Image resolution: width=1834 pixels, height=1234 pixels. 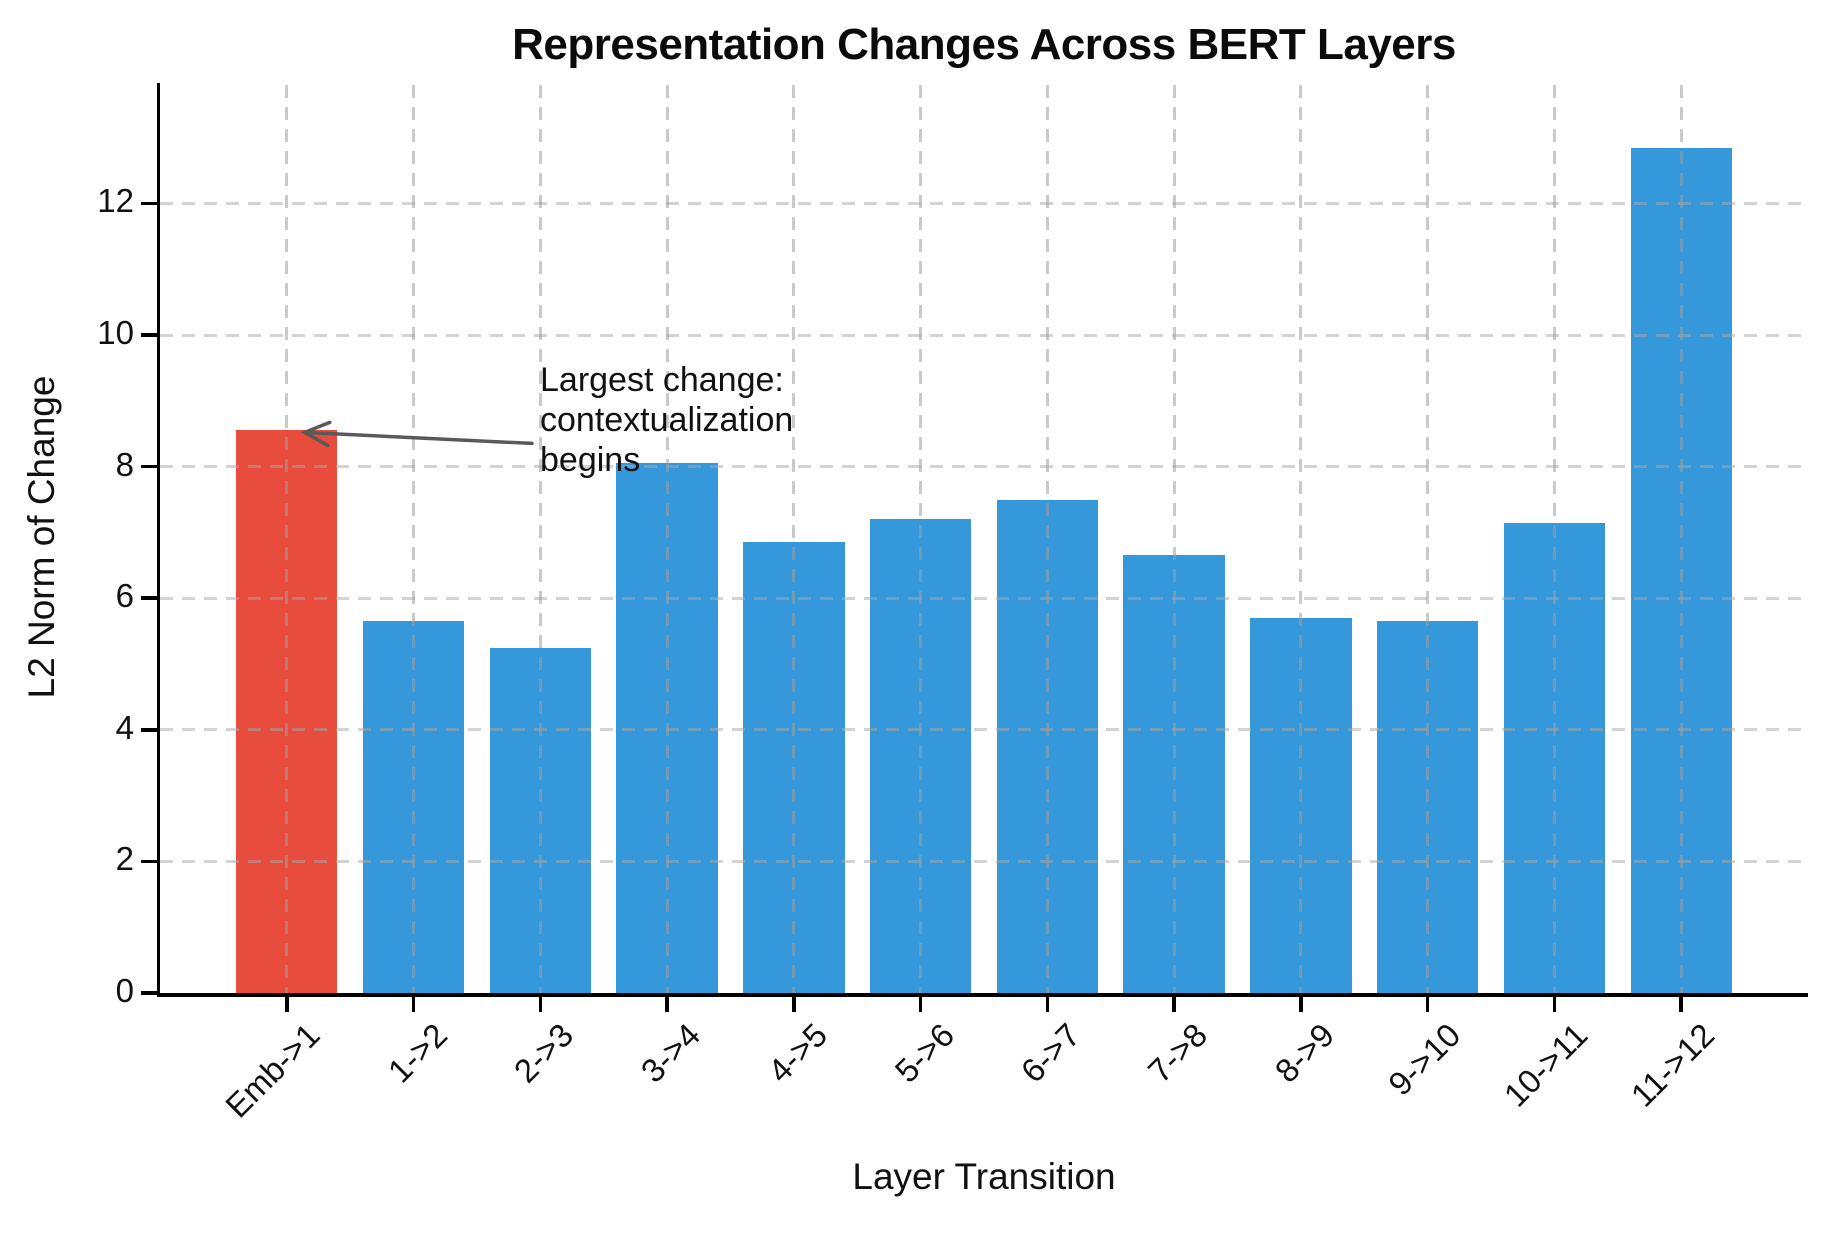 I want to click on x-tick-label: 8->9, so click(x=1304, y=1053).